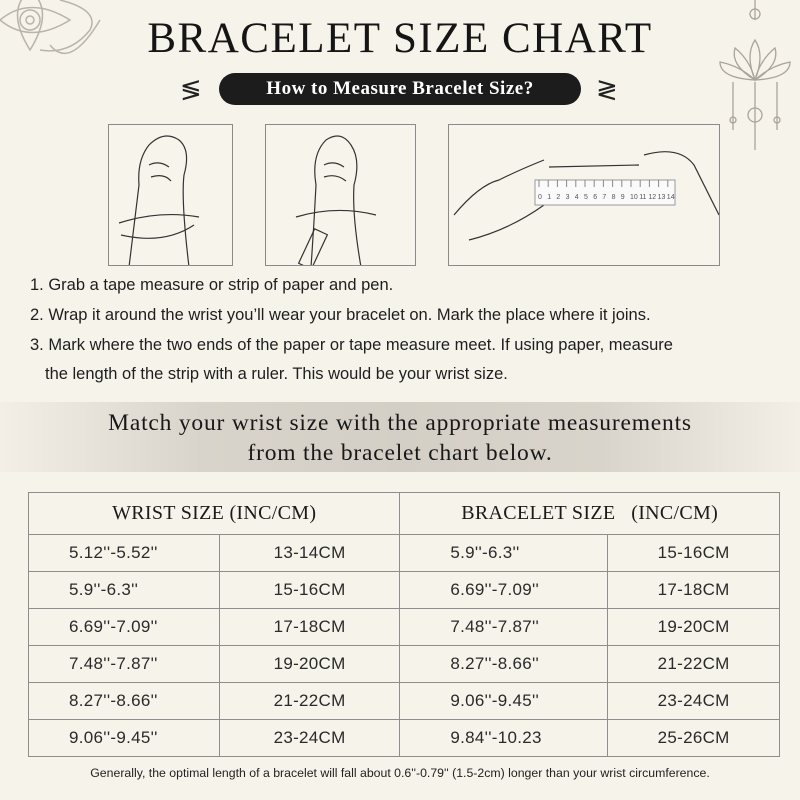 The width and height of the screenshot is (800, 800). Describe the element at coordinates (309, 553) in the screenshot. I see `cell-wrist-cm: 13-14CM` at that location.